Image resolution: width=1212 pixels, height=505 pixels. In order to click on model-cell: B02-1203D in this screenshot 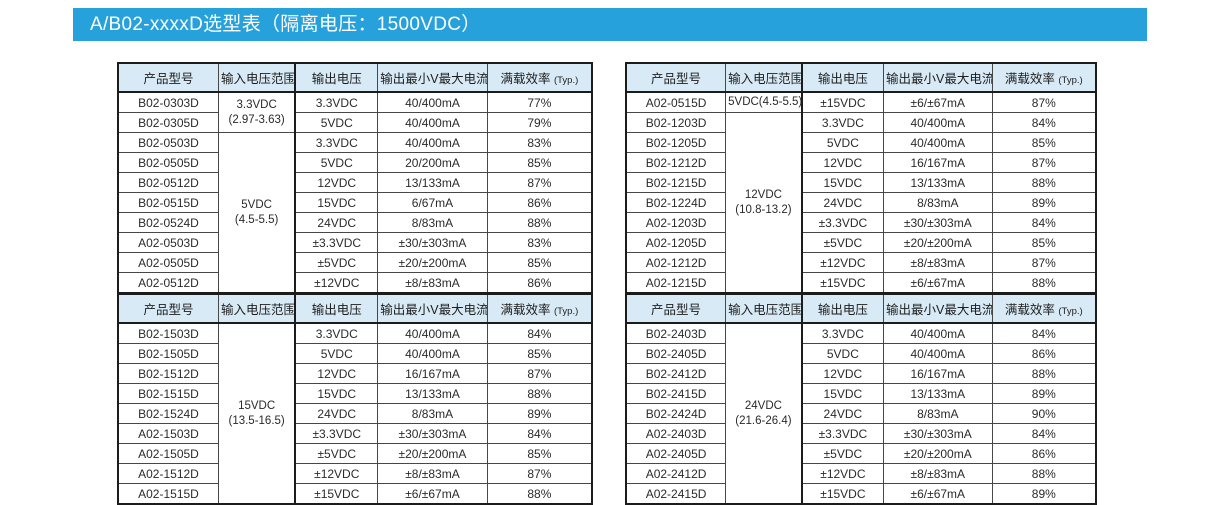, I will do `click(676, 122)`.